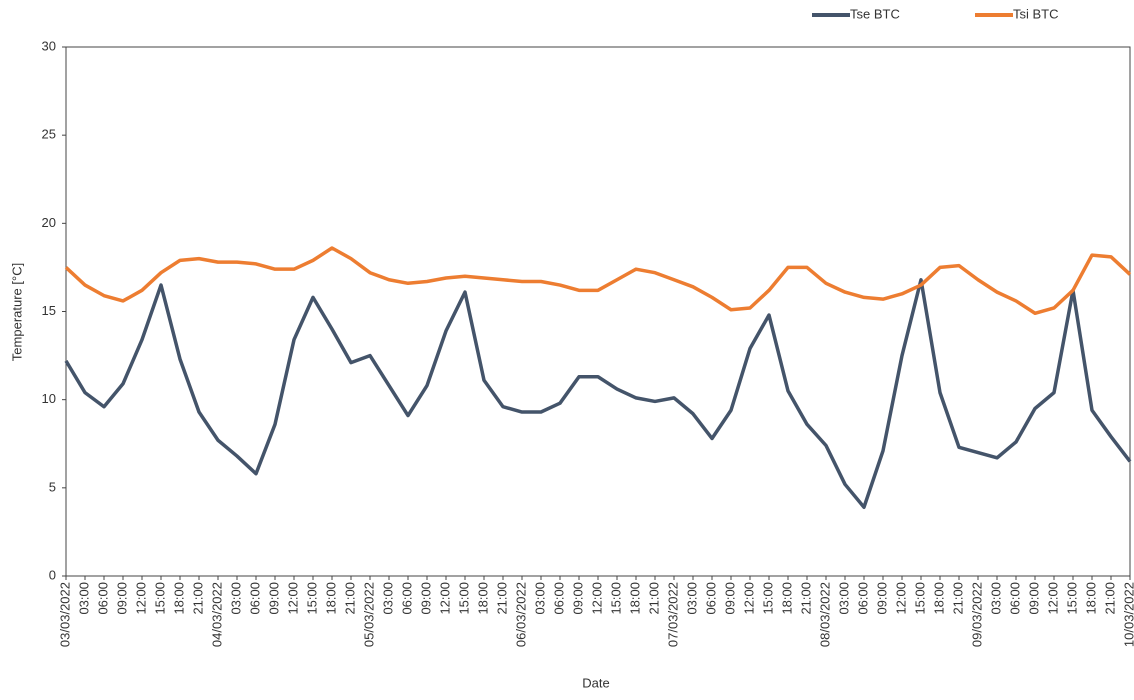  What do you see at coordinates (49, 310) in the screenshot?
I see `y-tick-label: 15` at bounding box center [49, 310].